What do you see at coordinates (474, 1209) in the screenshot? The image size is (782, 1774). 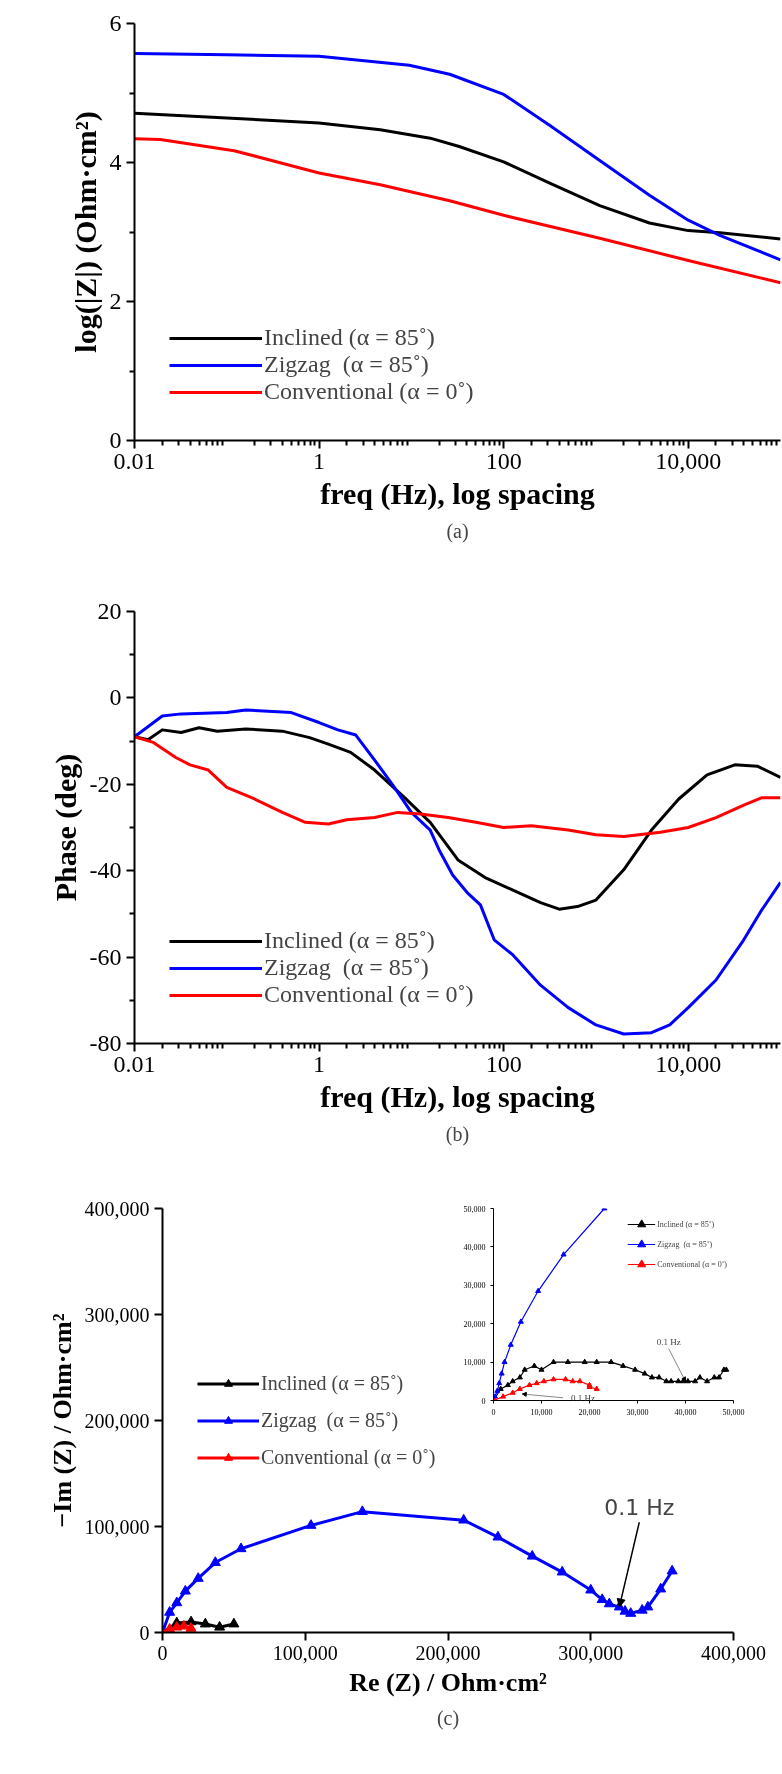 I see `y-tick-label: 50,000` at bounding box center [474, 1209].